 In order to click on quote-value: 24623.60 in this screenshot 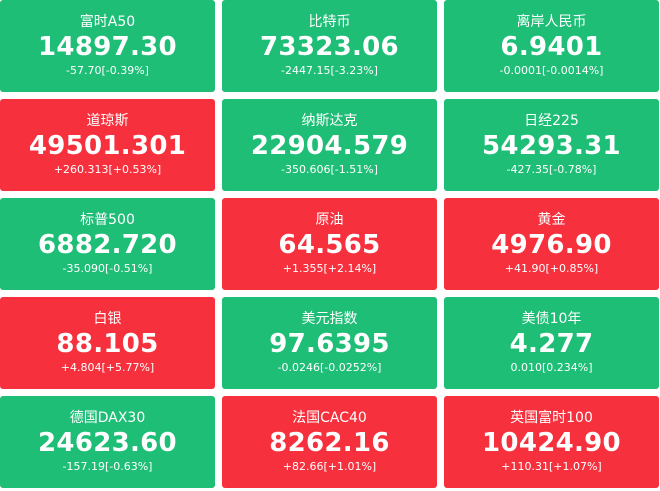, I will do `click(107, 443)`.